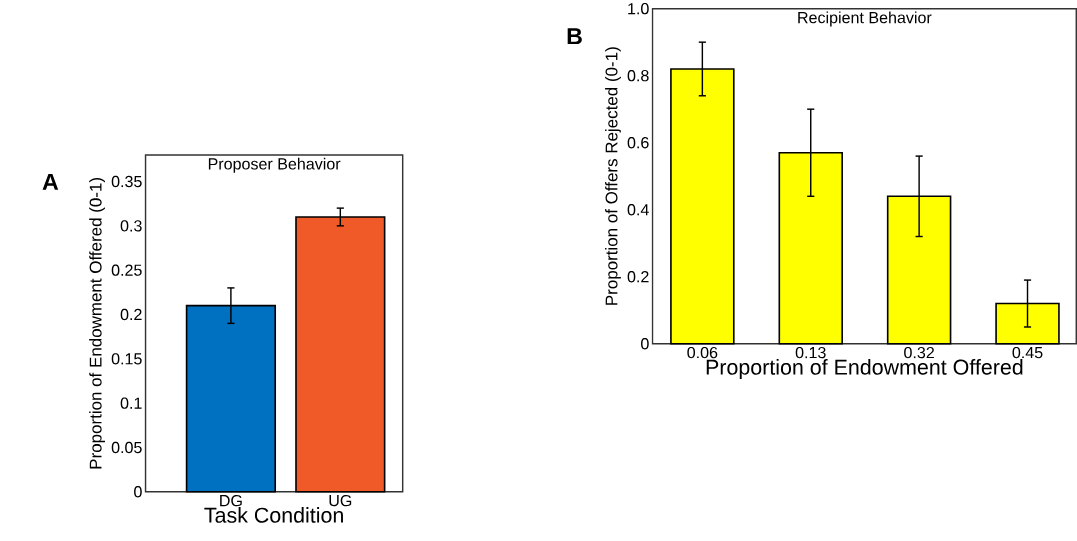 This screenshot has height=541, width=1077. What do you see at coordinates (919, 270) in the screenshot?
I see `bar` at bounding box center [919, 270].